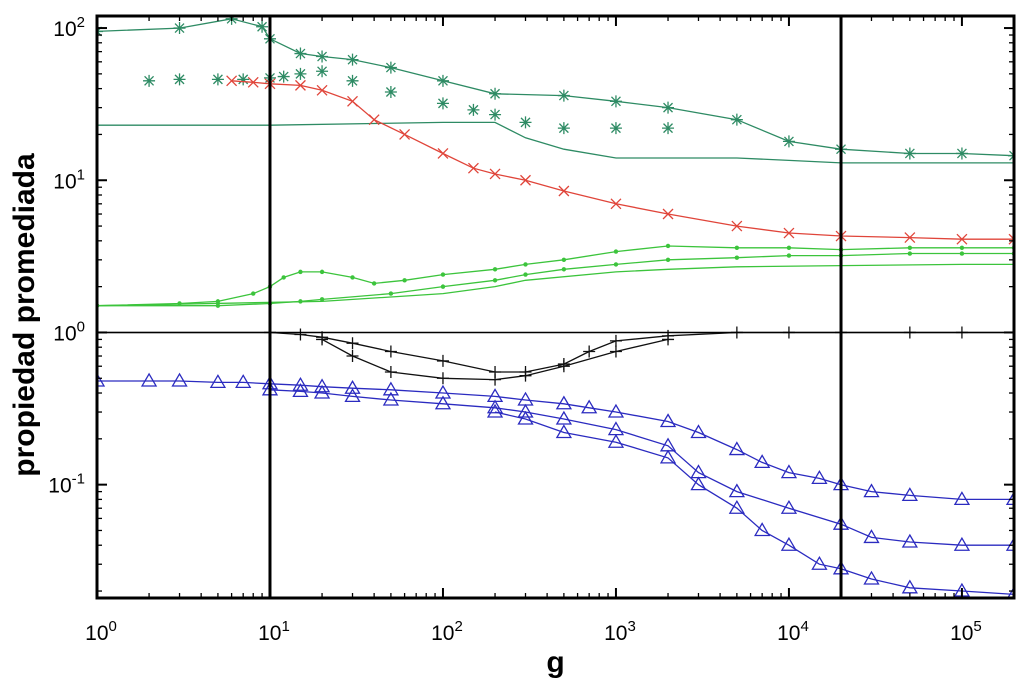  I want to click on x-tick-label: 10¹, so click(274, 631).